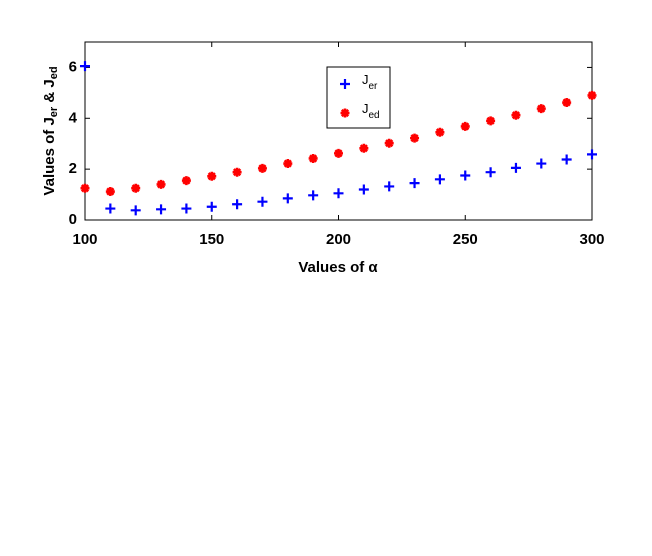 This screenshot has width=652, height=556. Describe the element at coordinates (338, 267) in the screenshot. I see `x-axis-label: Values of α` at that location.